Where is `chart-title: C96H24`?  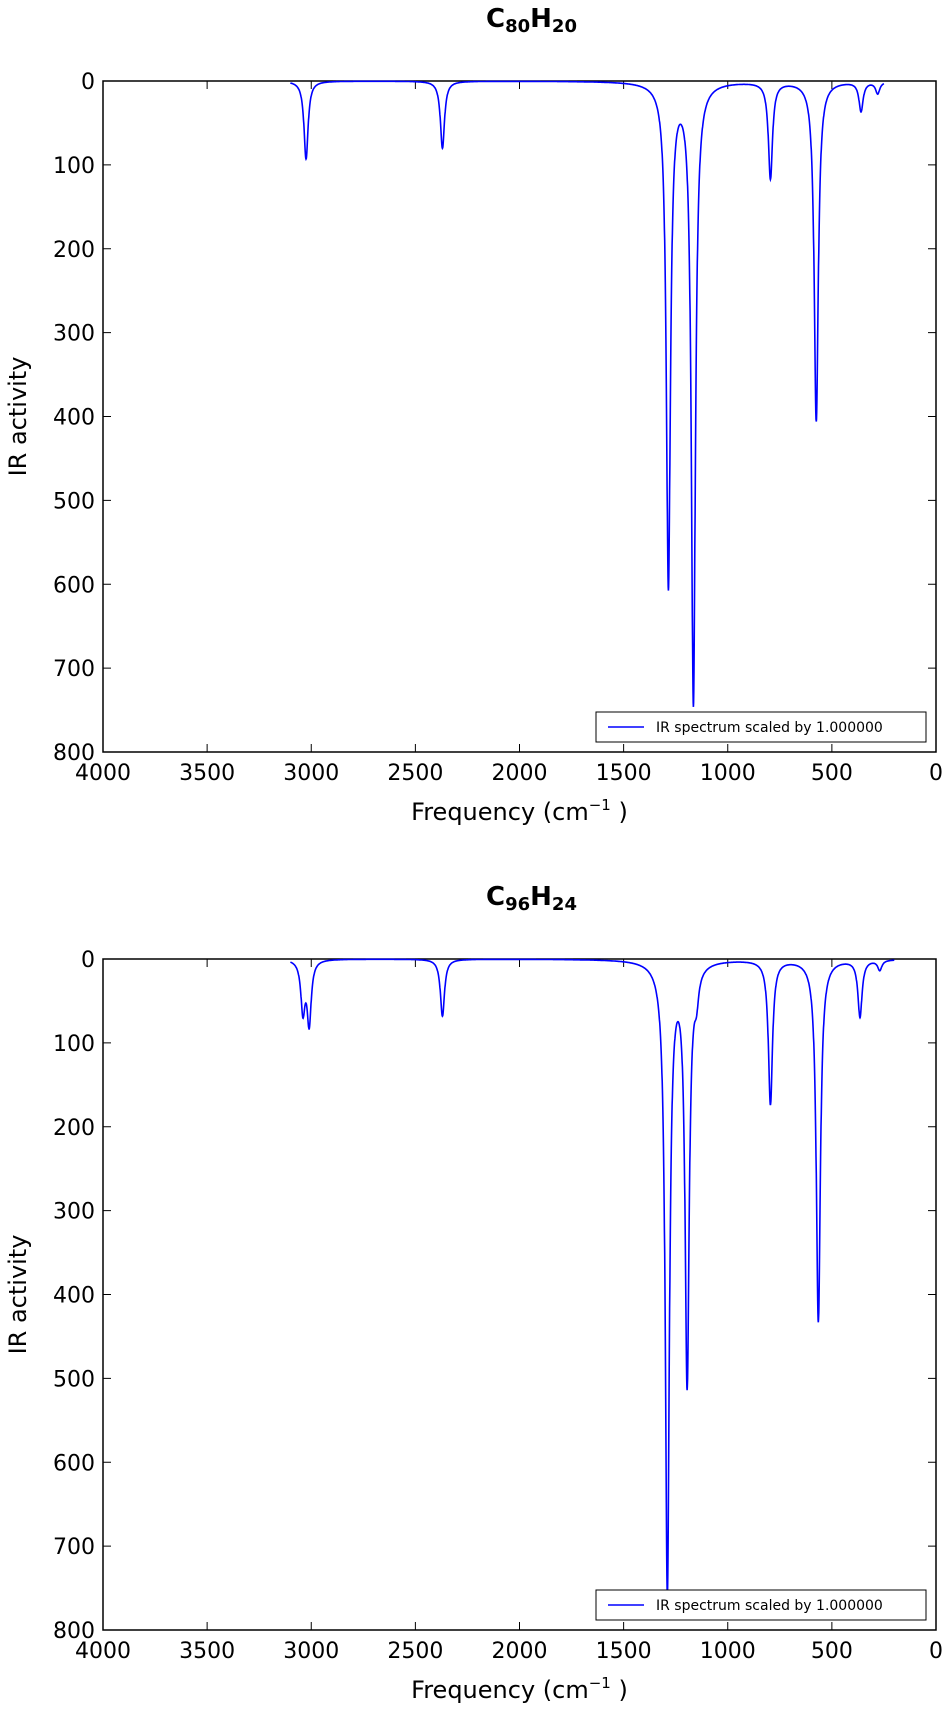
chart-title: C96H24 is located at coordinates (531, 898).